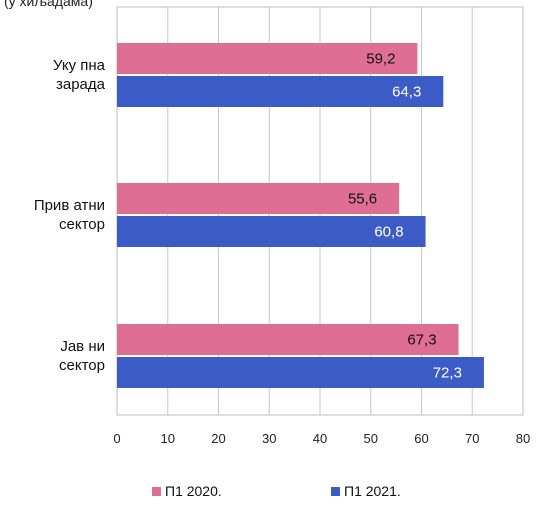 The width and height of the screenshot is (537, 509). What do you see at coordinates (362, 199) in the screenshot?
I see `data-label: 55,6` at bounding box center [362, 199].